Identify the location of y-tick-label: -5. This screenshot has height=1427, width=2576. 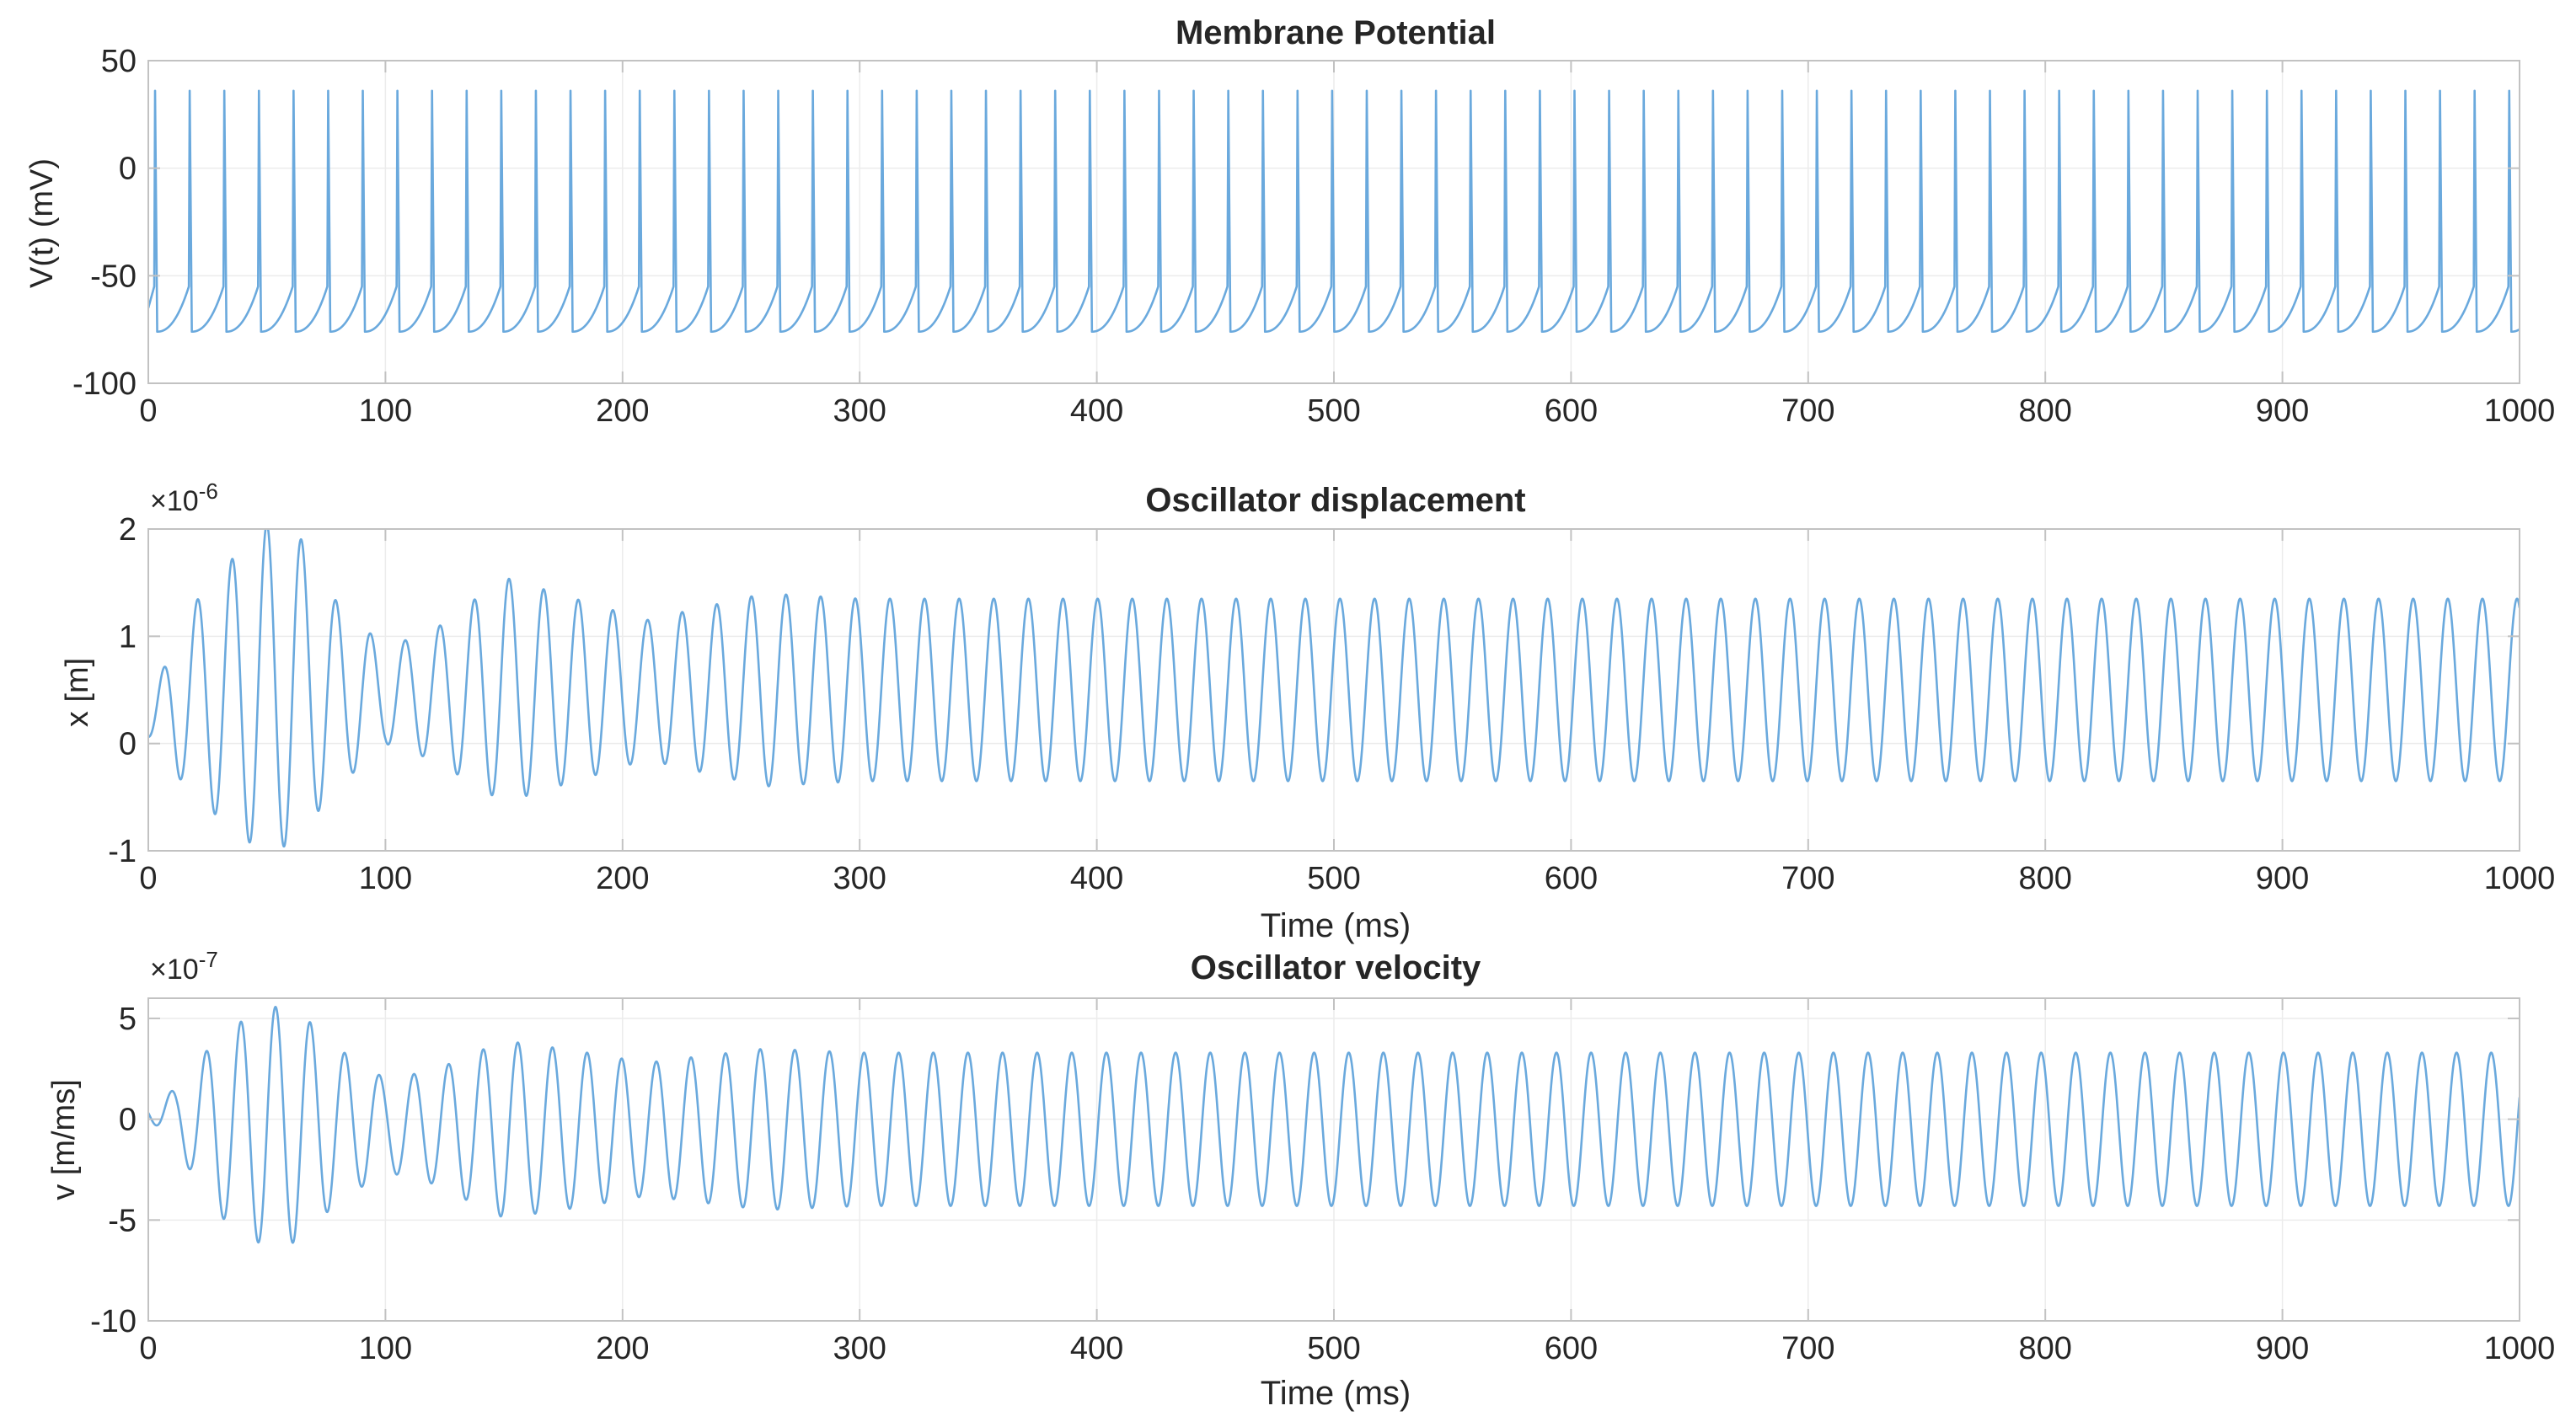
(122, 1221).